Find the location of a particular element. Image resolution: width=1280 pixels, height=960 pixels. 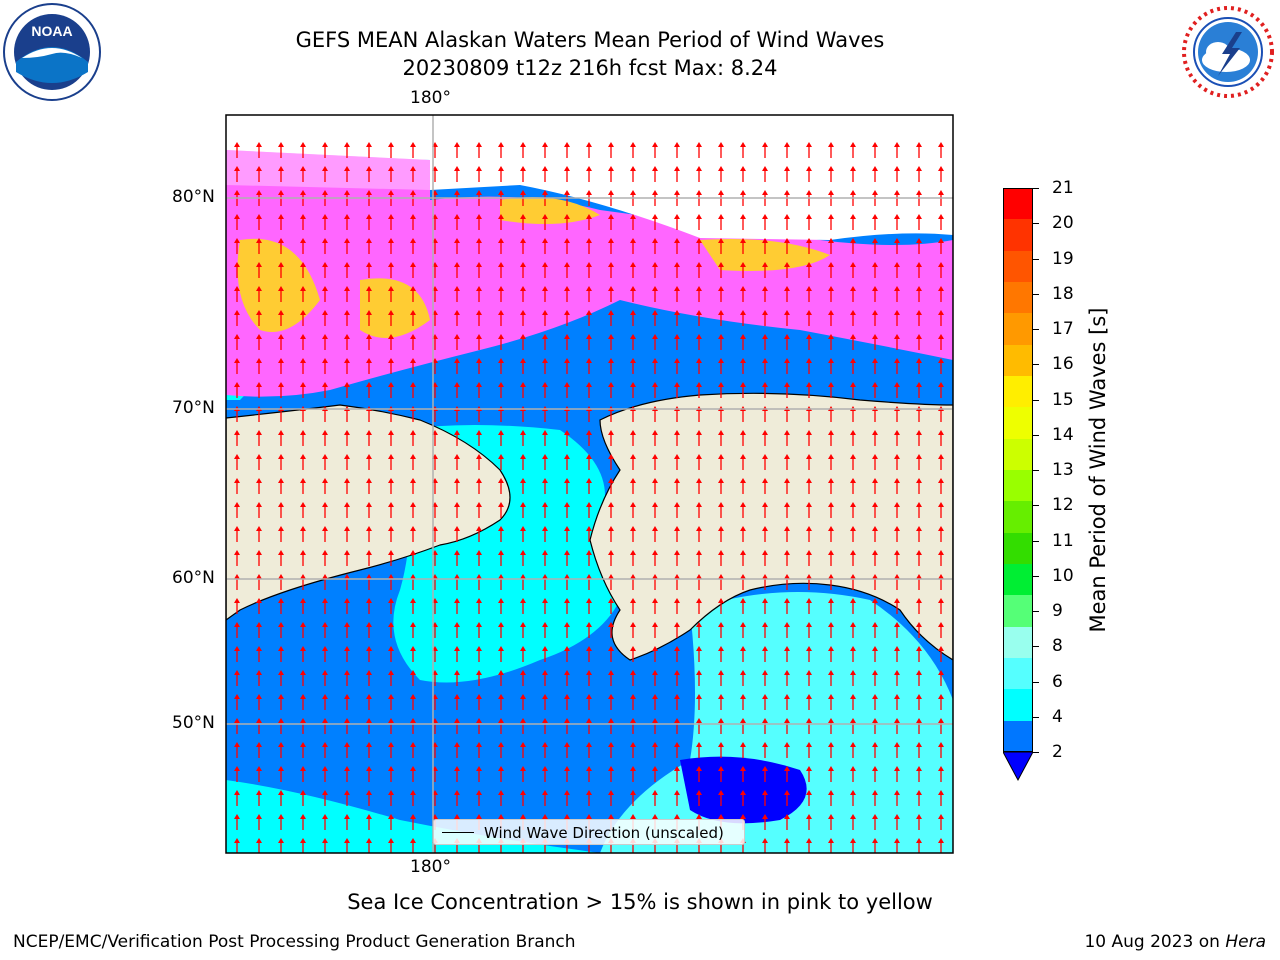

noaa-logo-text: NOAA is located at coordinates (51, 31).